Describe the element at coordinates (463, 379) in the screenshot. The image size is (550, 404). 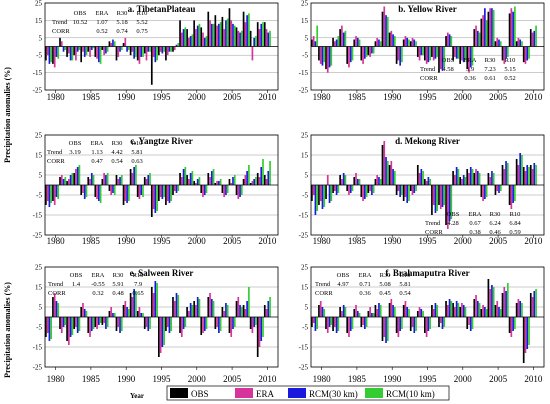
I see `x-tick-label: 2000` at that location.